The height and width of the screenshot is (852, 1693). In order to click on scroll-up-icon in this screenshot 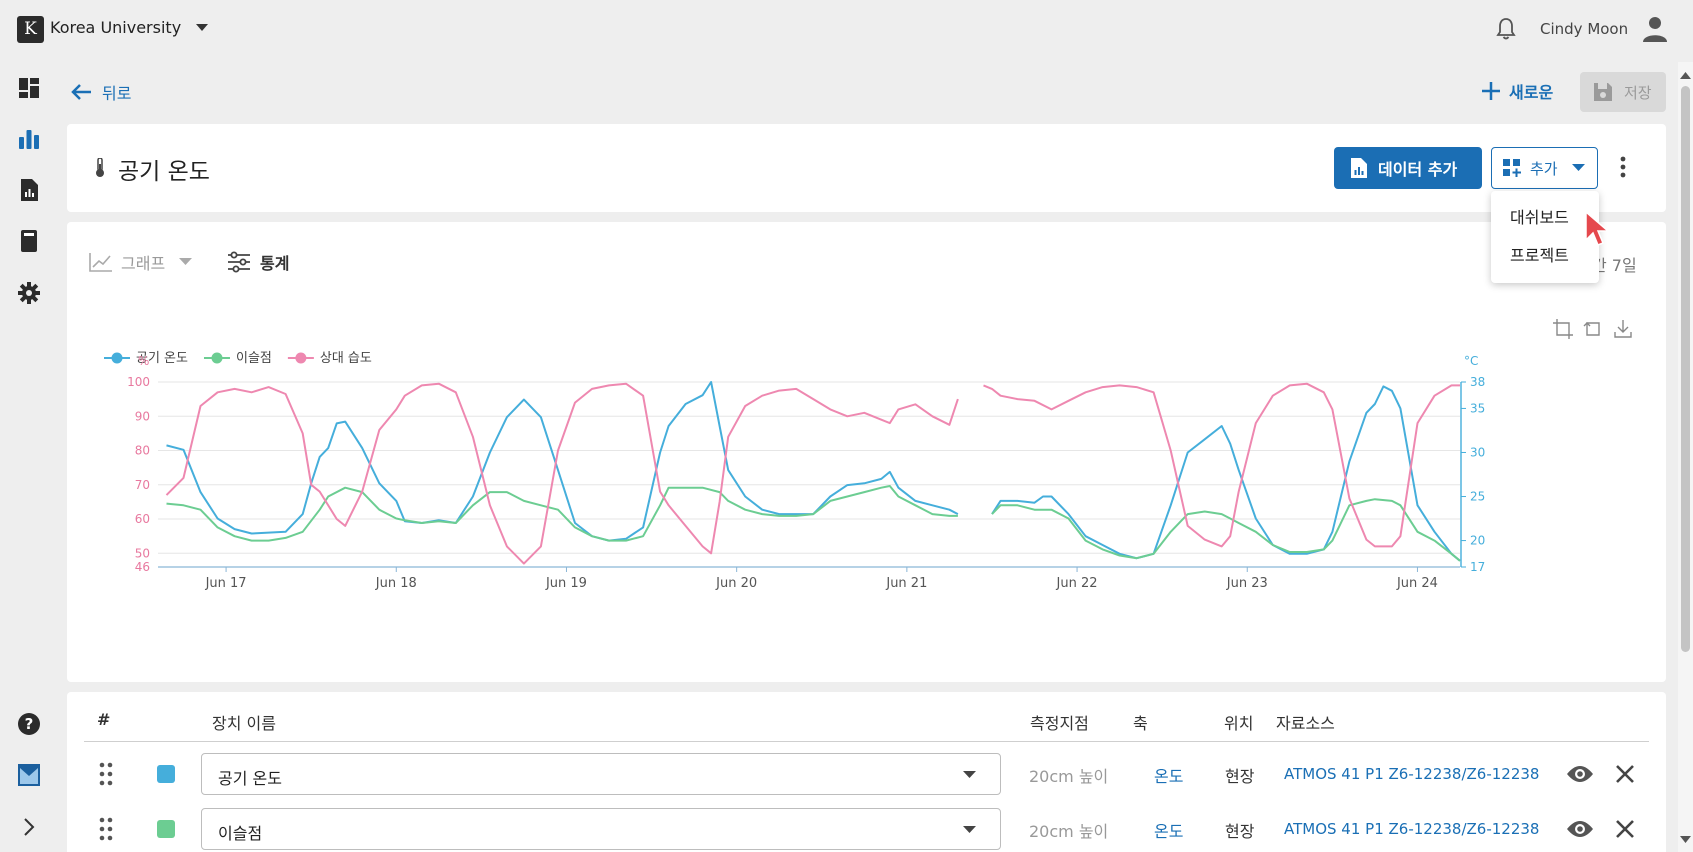, I will do `click(1685, 75)`.